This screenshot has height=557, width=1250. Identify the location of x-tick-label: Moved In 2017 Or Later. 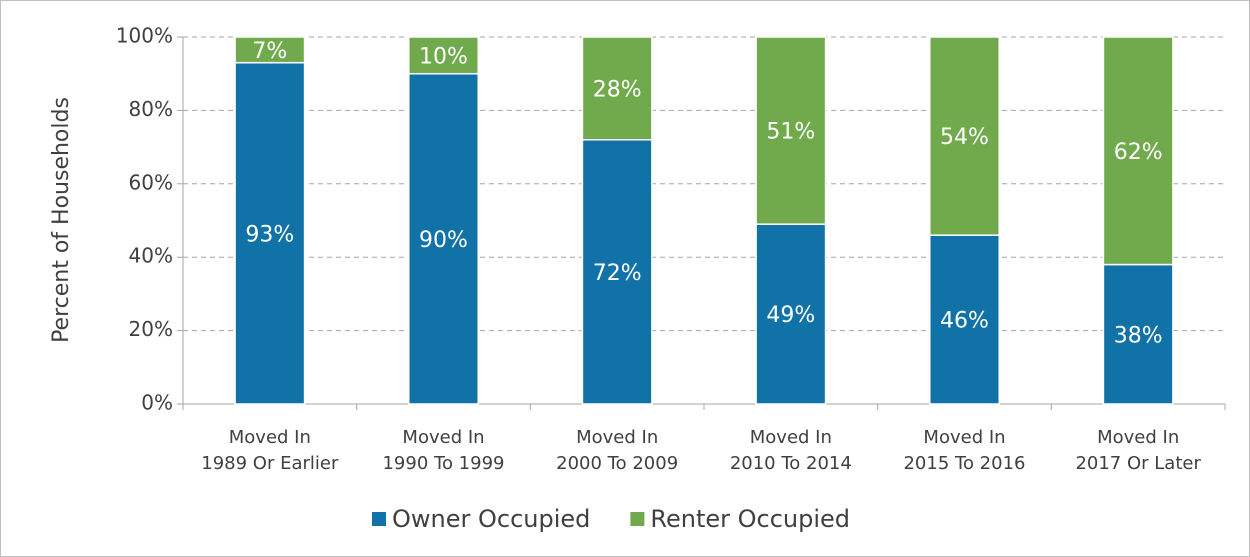
(1138, 450).